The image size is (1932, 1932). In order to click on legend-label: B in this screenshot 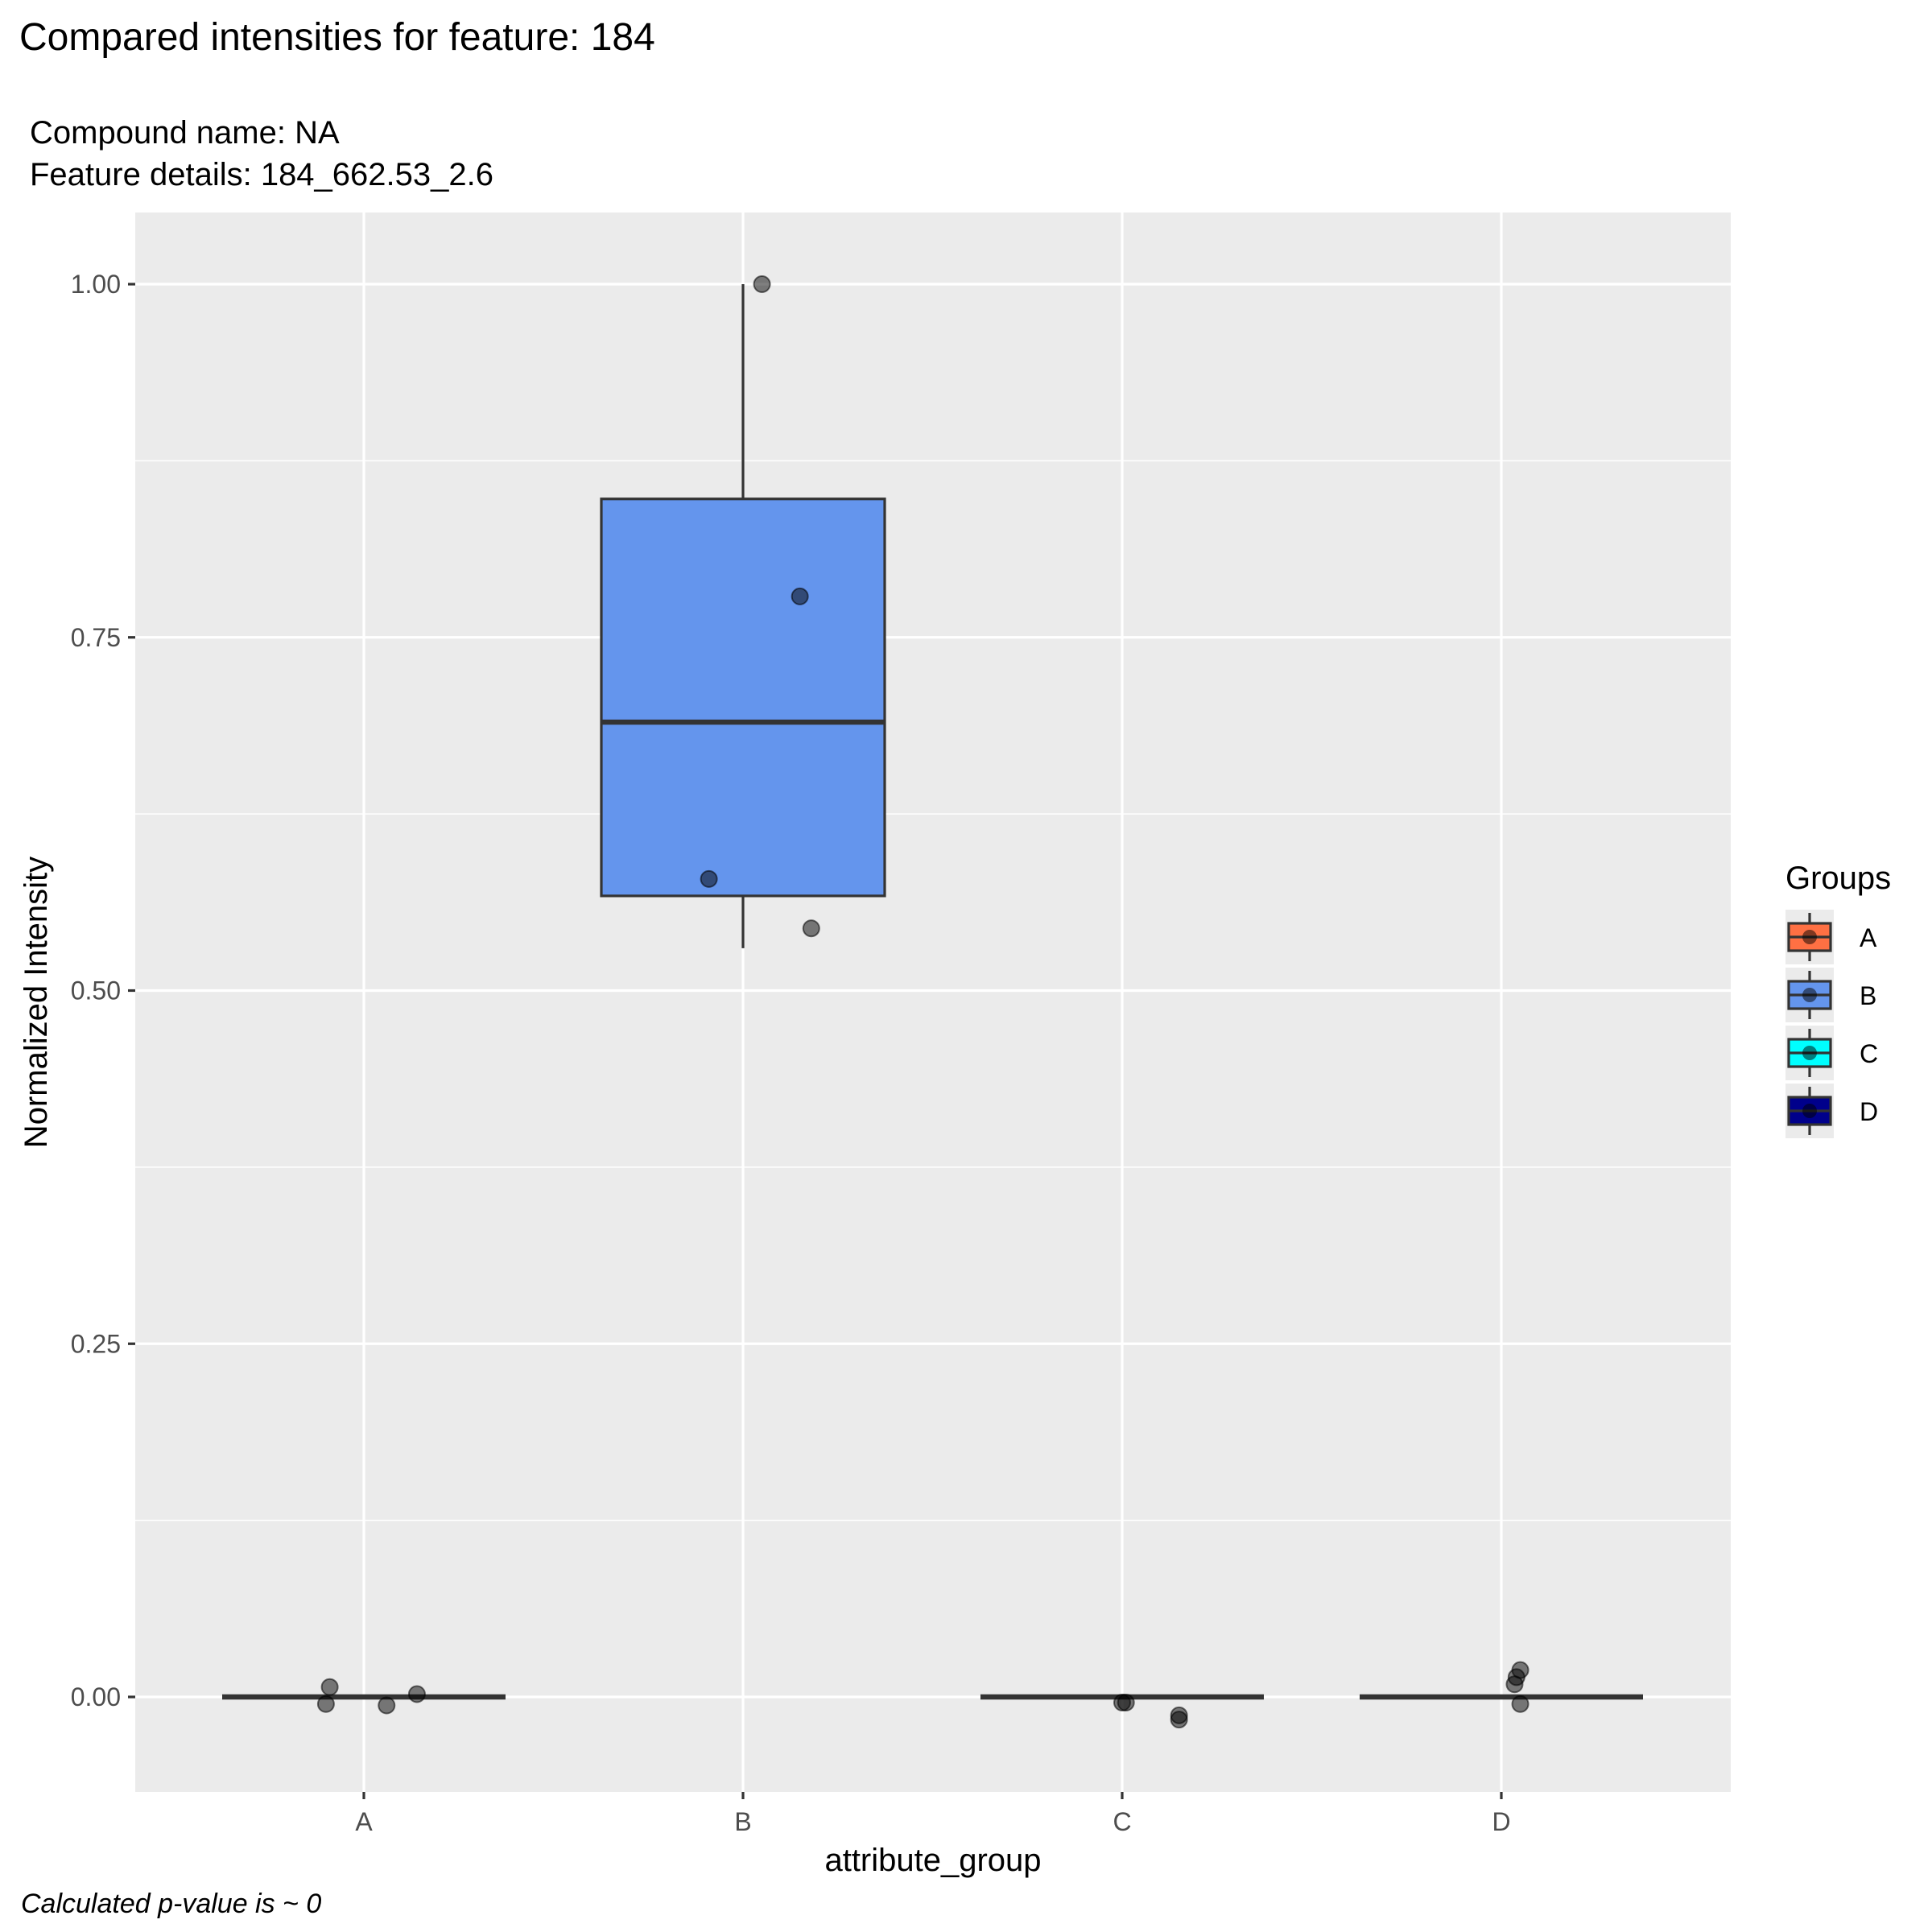, I will do `click(1868, 995)`.